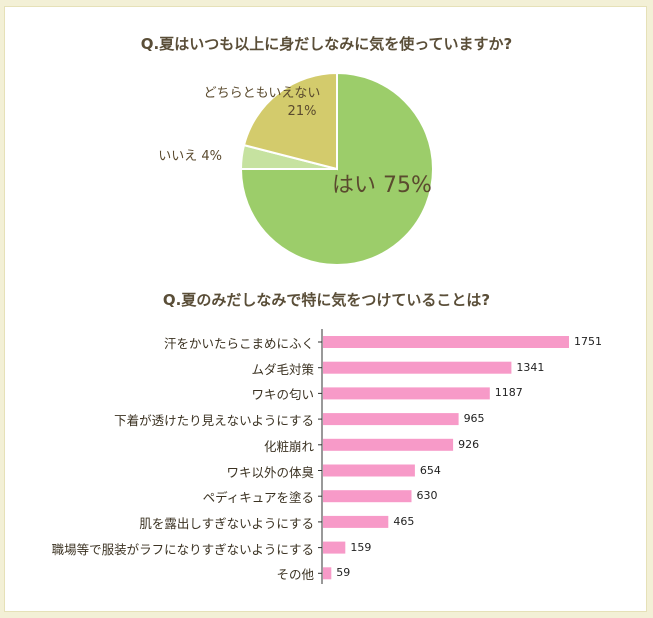 This screenshot has height=618, width=653. I want to click on bar-category-label: ワキ以外の体臭, so click(270, 472).